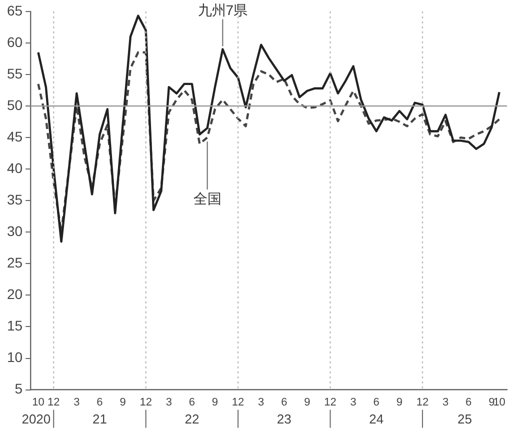  What do you see at coordinates (14, 262) in the screenshot?
I see `y-tick-label: 25` at bounding box center [14, 262].